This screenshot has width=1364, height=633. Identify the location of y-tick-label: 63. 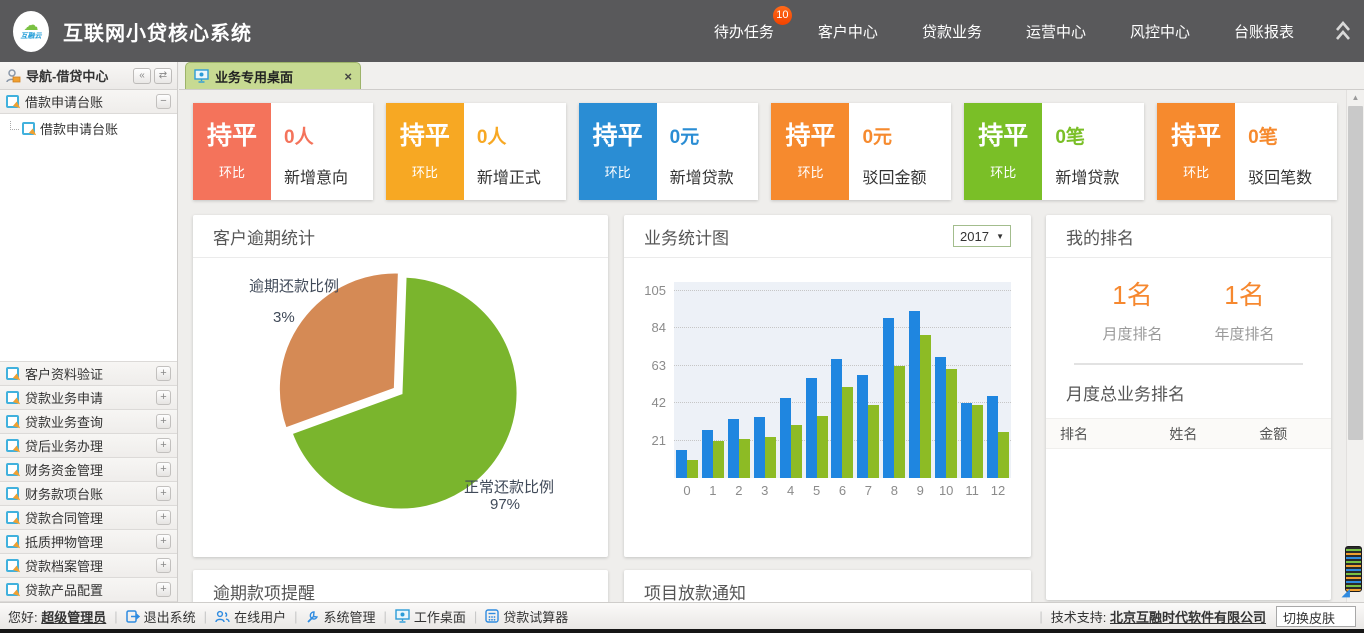
(658, 365).